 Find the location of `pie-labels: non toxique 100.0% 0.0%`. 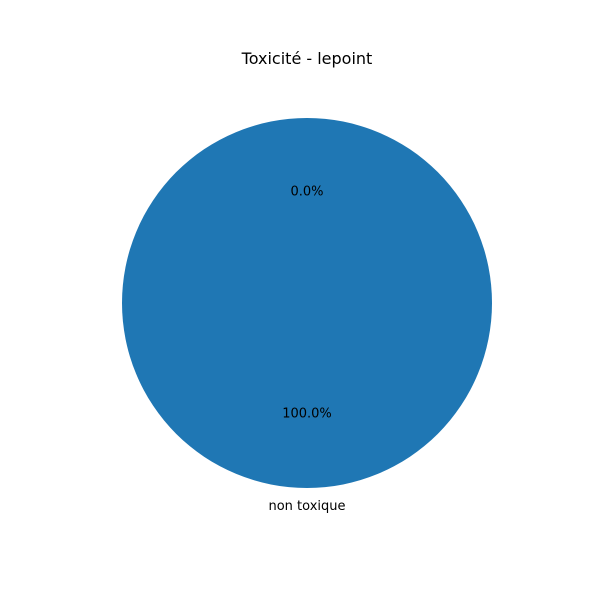

pie-labels: non toxique 100.0% 0.0% is located at coordinates (306, 350).